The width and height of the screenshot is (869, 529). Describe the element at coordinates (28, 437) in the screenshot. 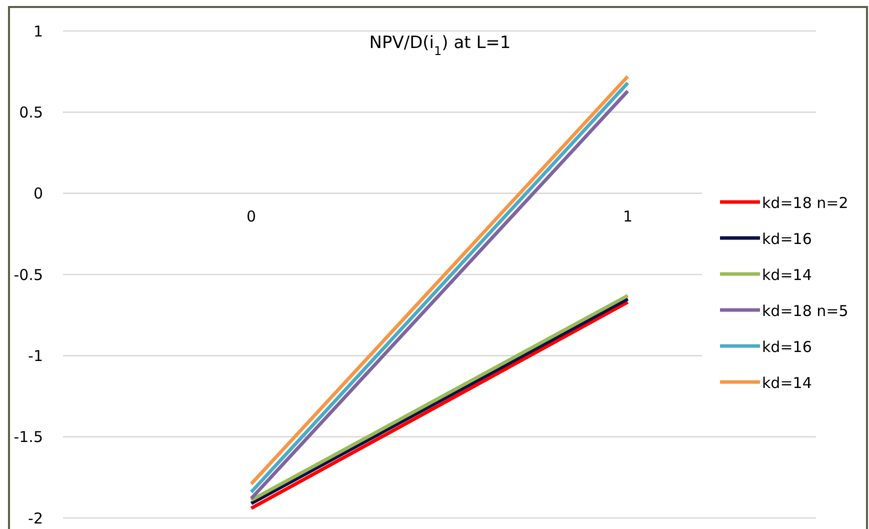

I see `y-tick-label: -1.5` at that location.